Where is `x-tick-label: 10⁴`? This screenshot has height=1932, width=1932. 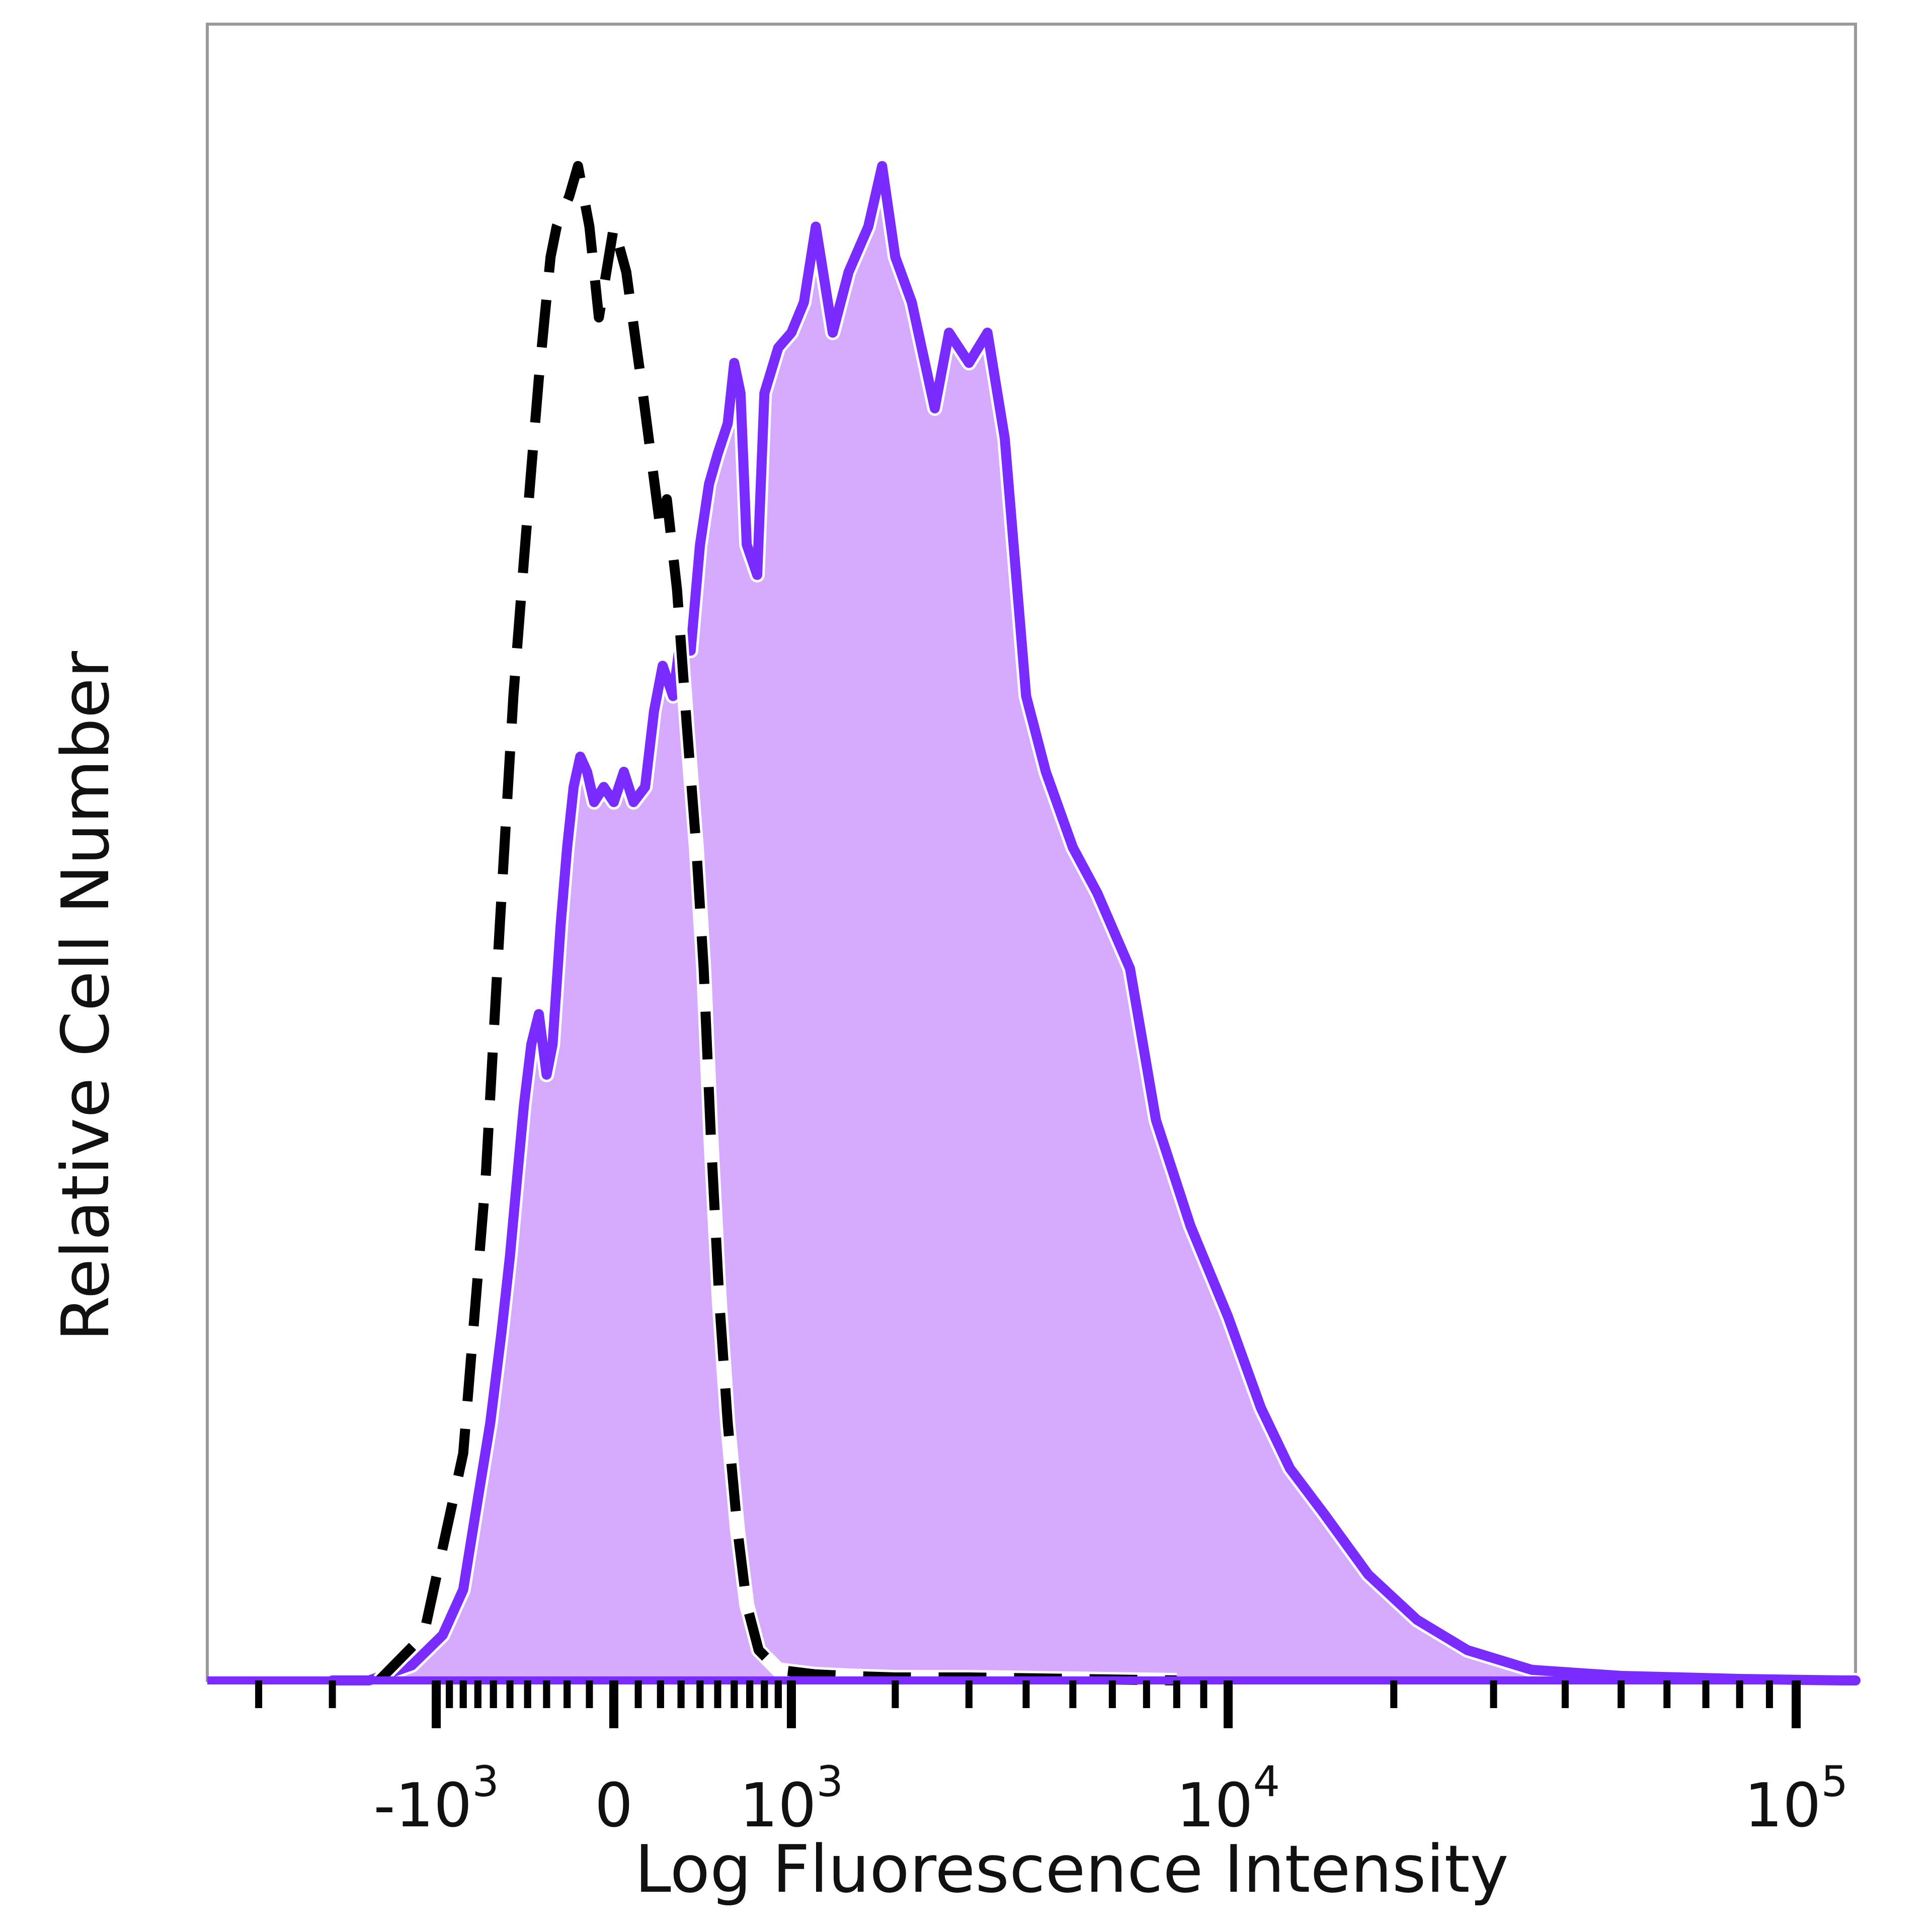 x-tick-label: 10⁴ is located at coordinates (1228, 1799).